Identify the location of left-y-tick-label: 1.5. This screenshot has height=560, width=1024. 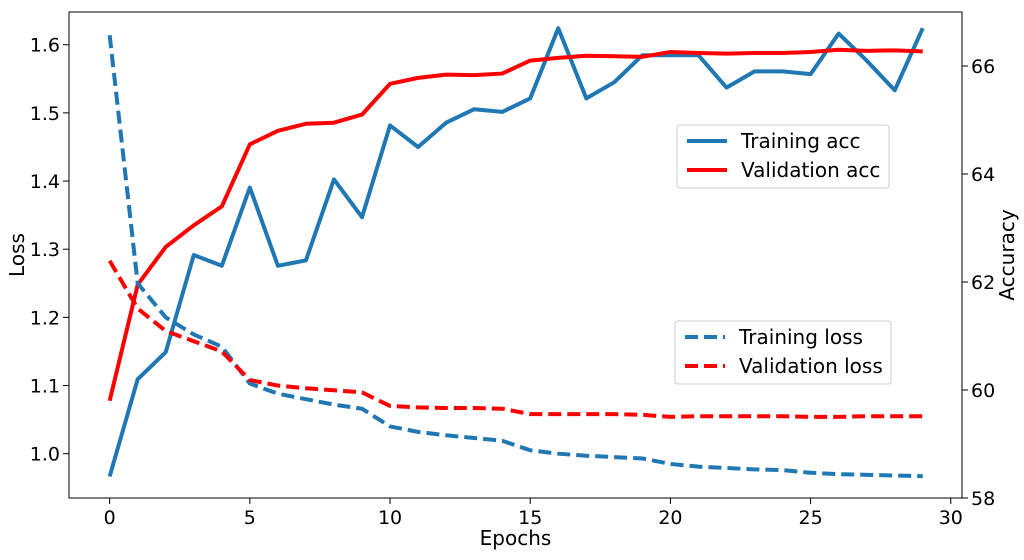
(45, 114).